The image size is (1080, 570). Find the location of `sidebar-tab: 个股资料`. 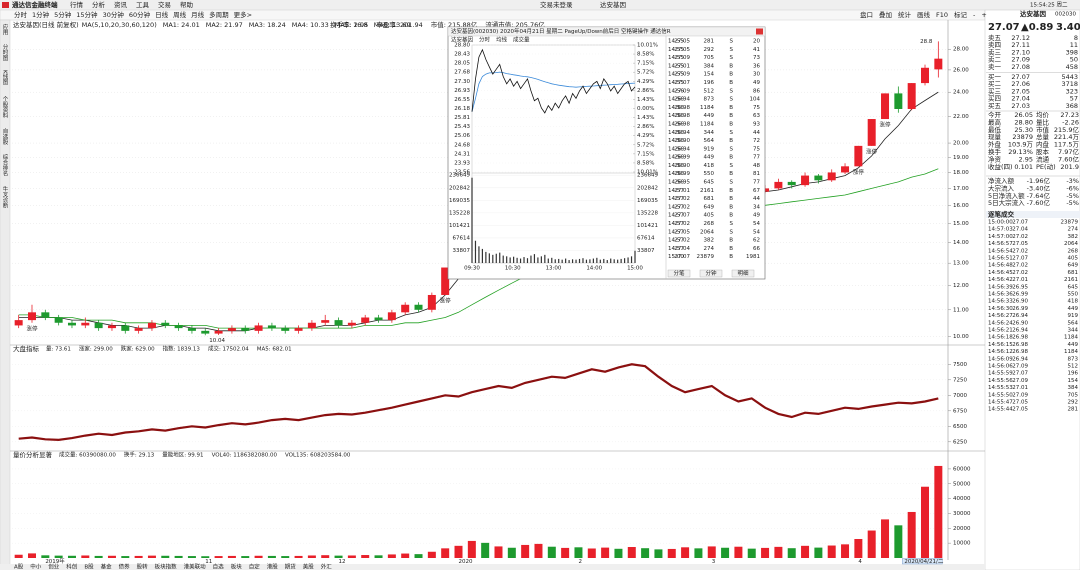

sidebar-tab: 个股资料 is located at coordinates (5, 108).